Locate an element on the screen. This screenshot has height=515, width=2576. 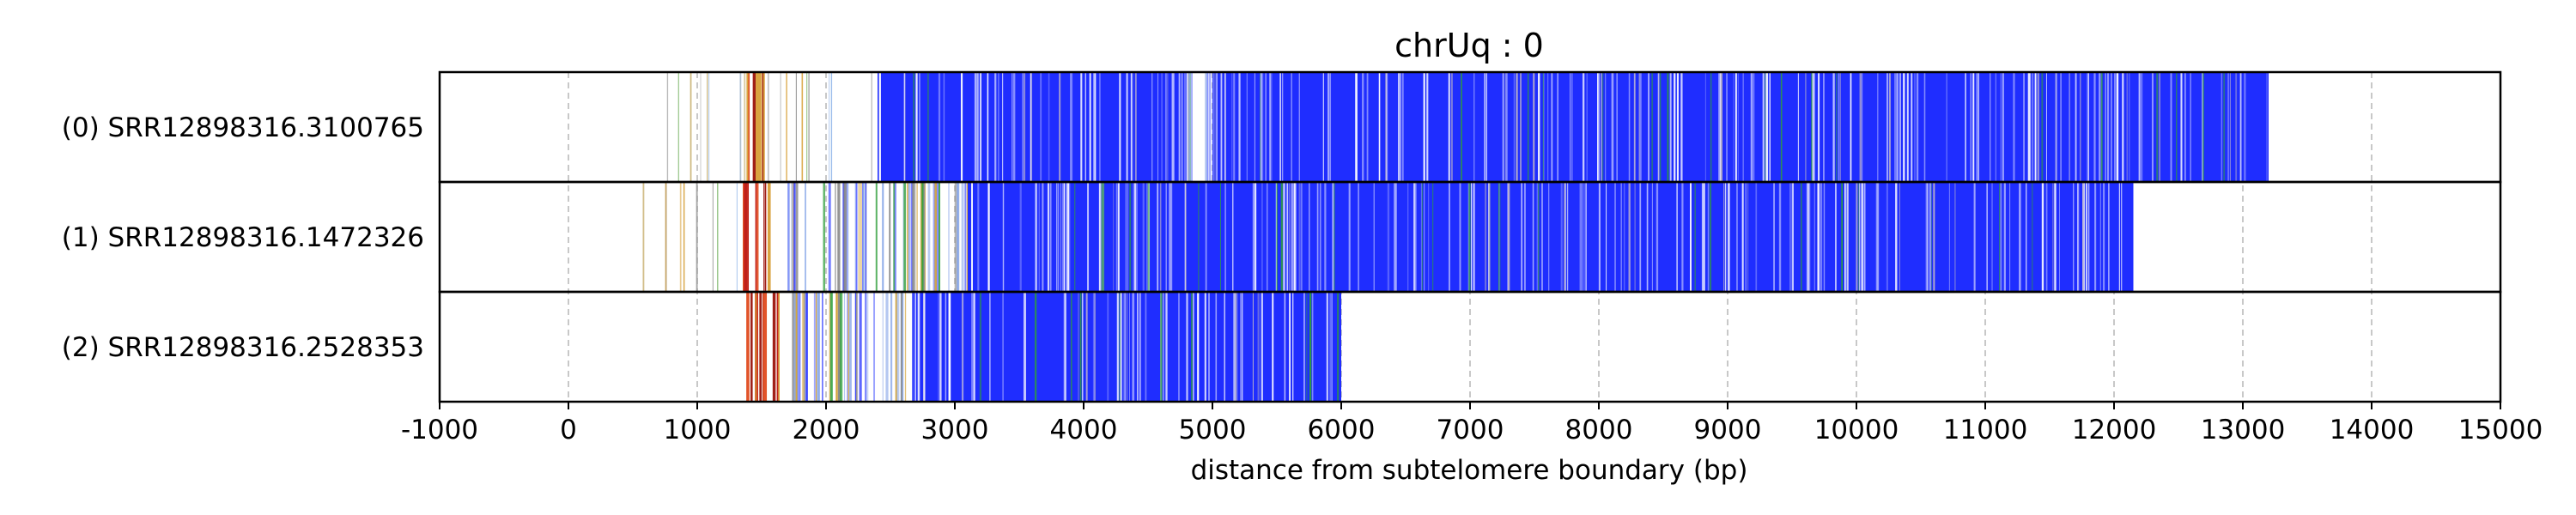
x-tick-label: 3000 is located at coordinates (955, 430).